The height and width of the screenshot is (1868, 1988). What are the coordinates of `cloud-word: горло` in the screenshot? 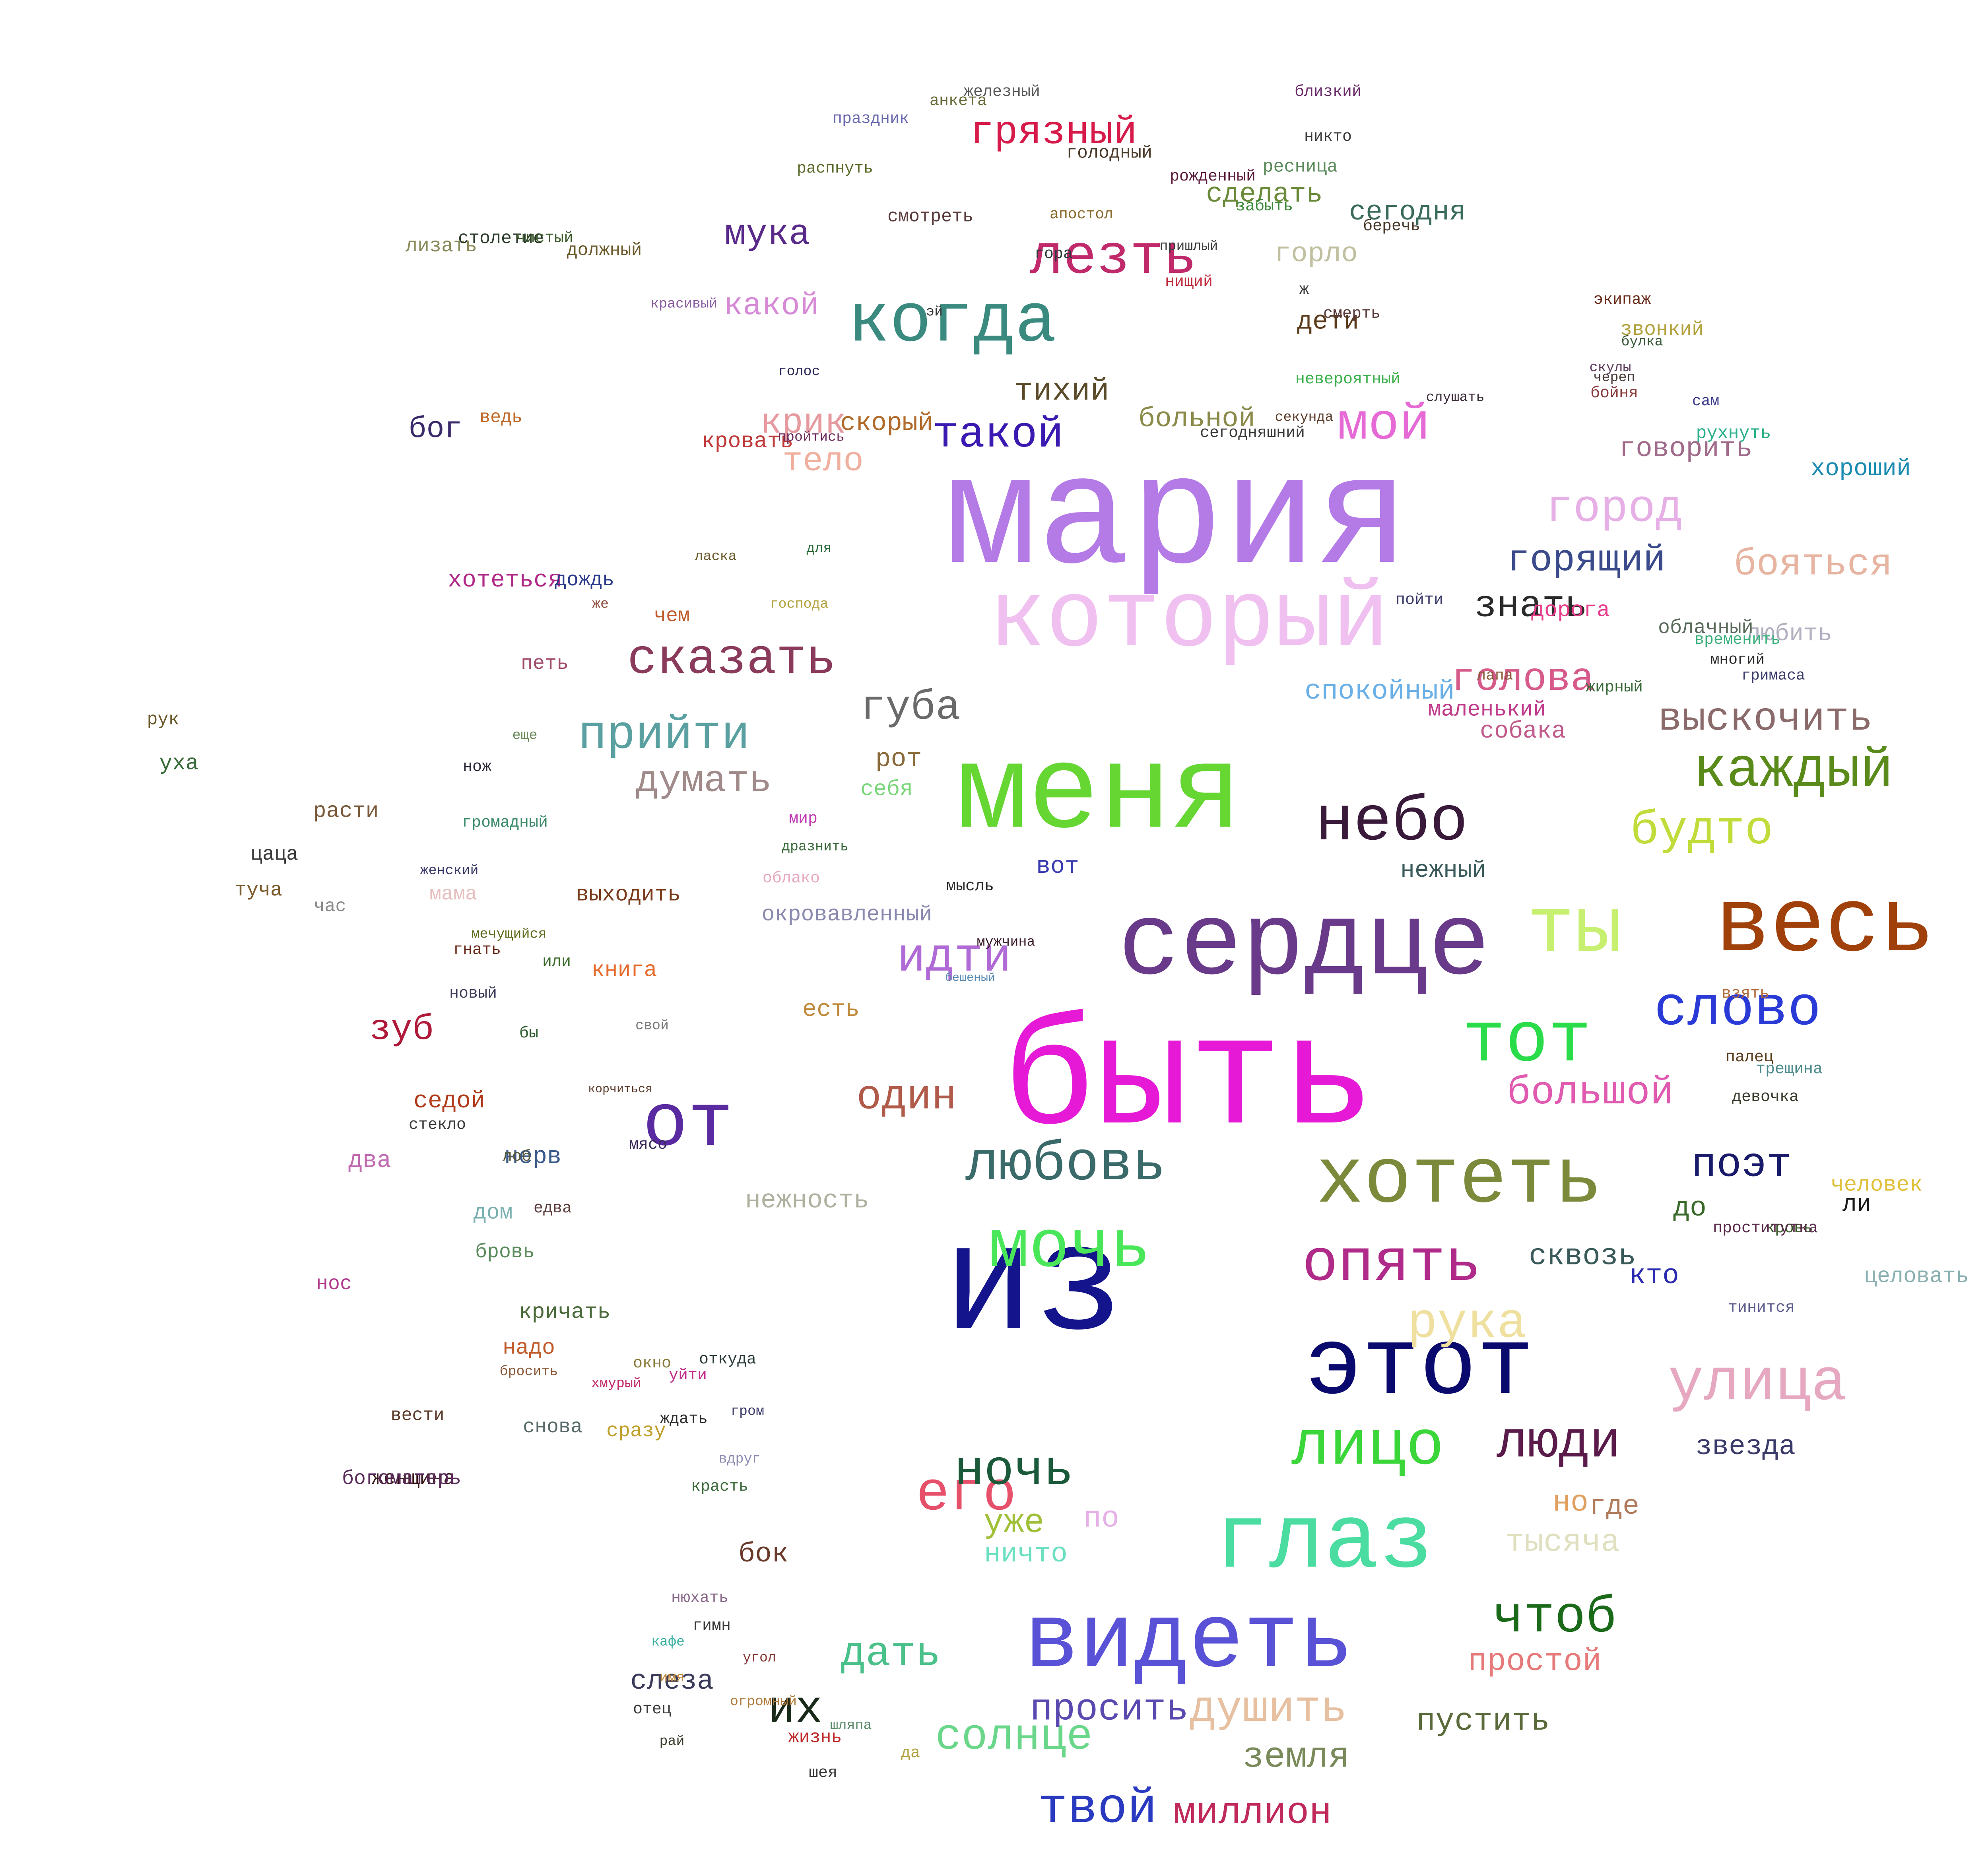 It's located at (1316, 255).